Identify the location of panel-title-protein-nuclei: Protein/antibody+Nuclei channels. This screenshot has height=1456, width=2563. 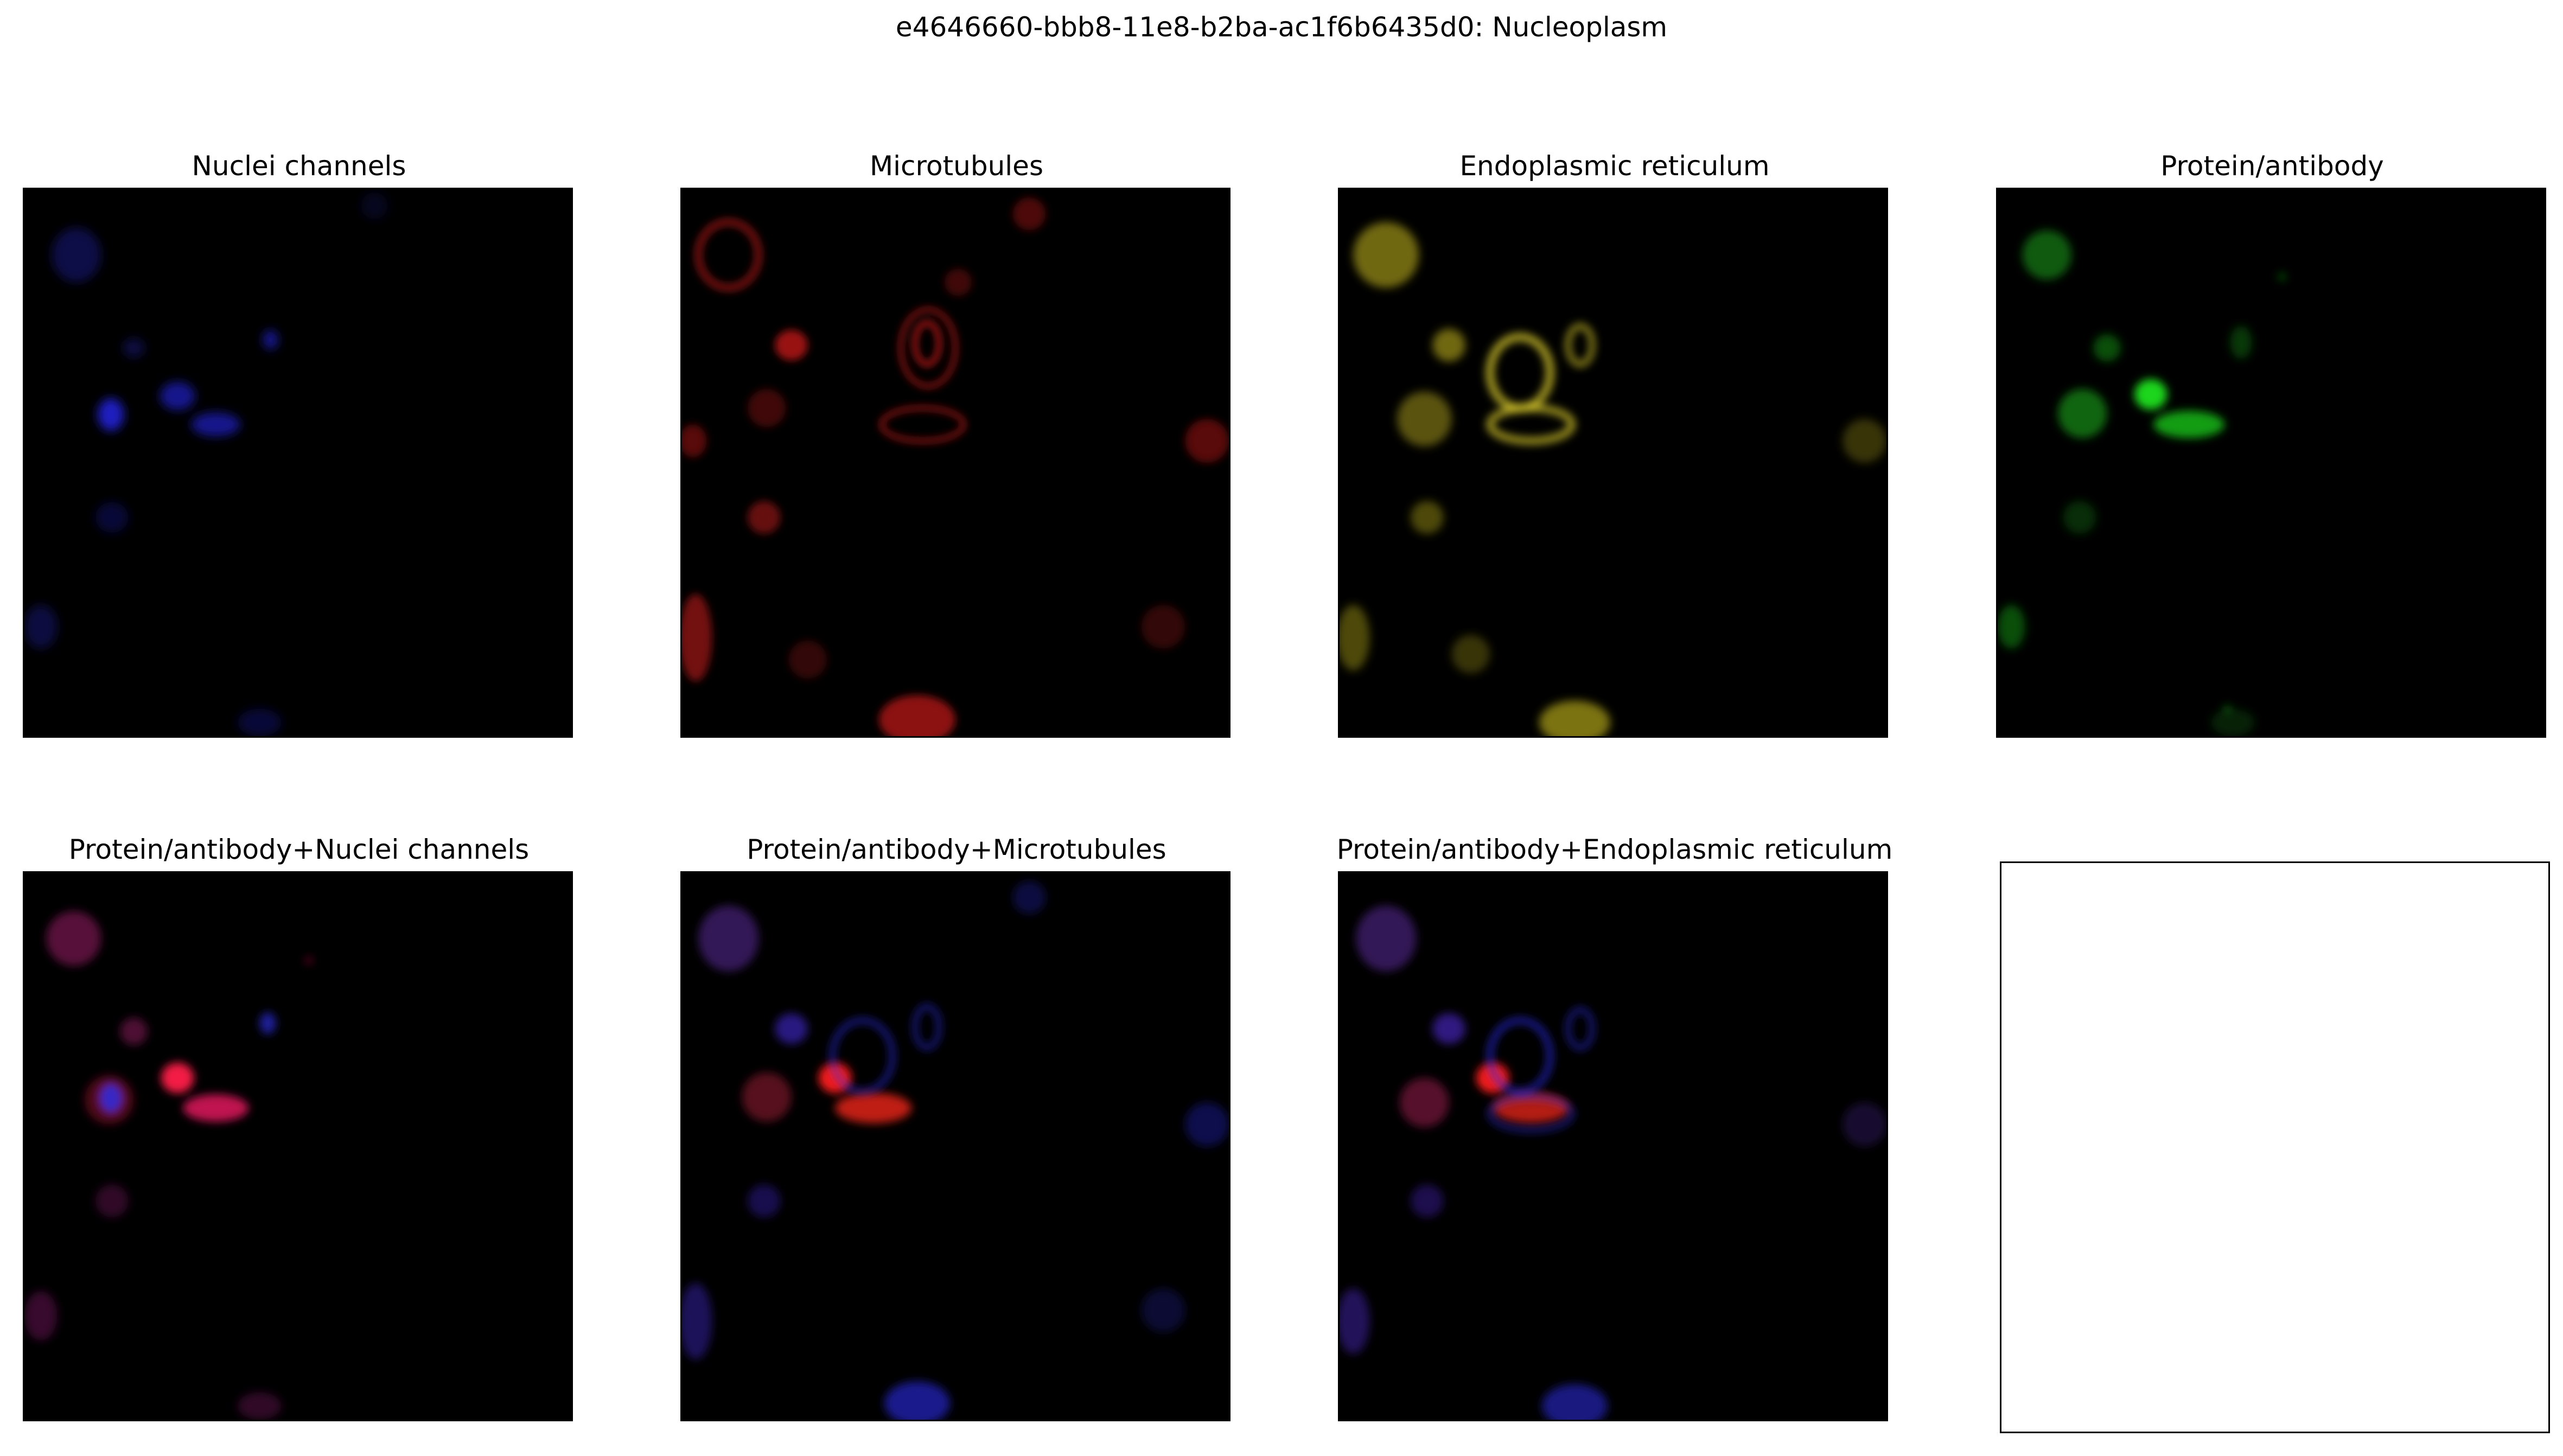
(299, 849).